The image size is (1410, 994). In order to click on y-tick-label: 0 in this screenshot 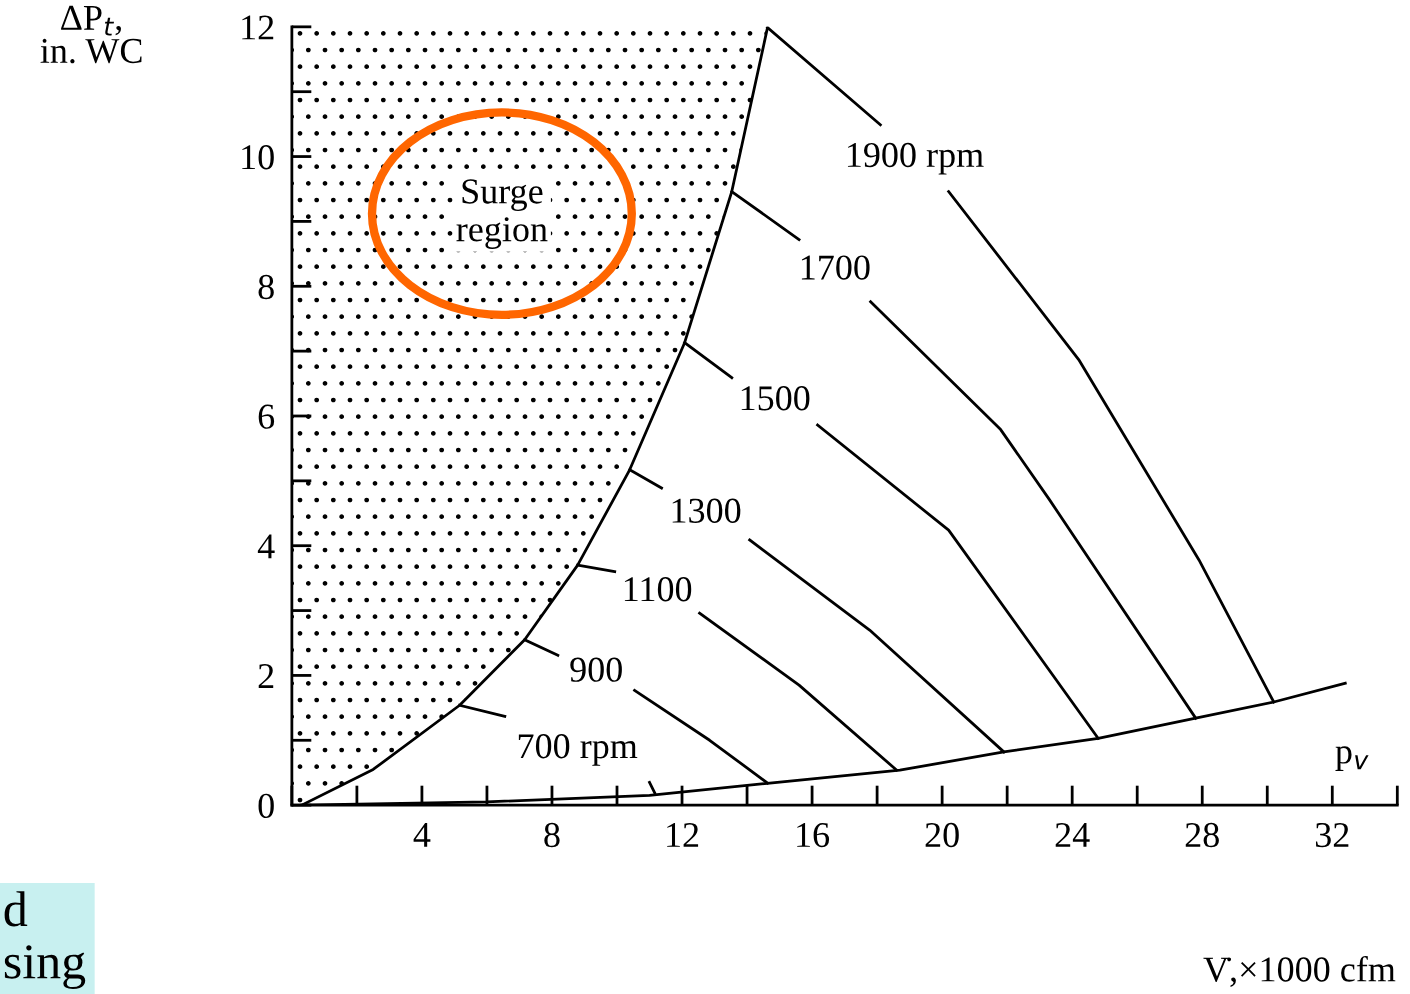, I will do `click(266, 806)`.